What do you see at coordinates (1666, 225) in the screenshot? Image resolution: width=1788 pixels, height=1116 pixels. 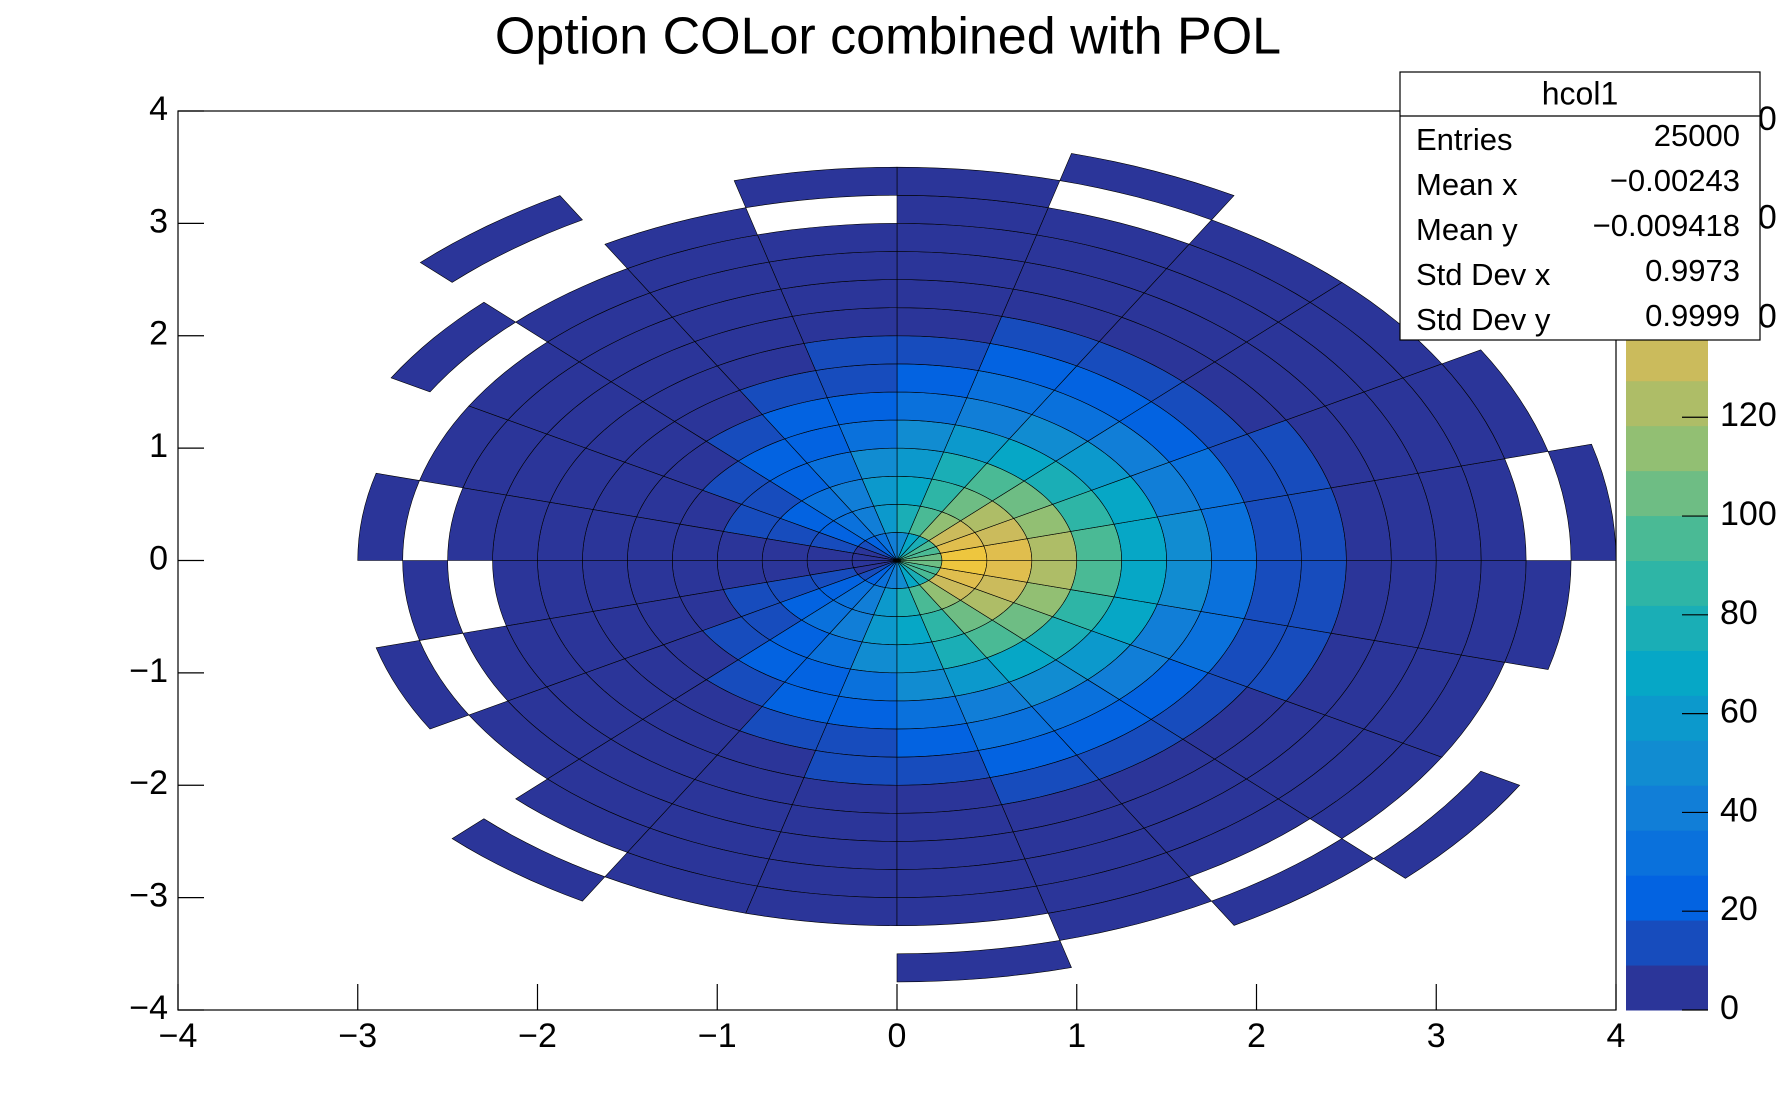 I see `stats-value: −0.009418` at bounding box center [1666, 225].